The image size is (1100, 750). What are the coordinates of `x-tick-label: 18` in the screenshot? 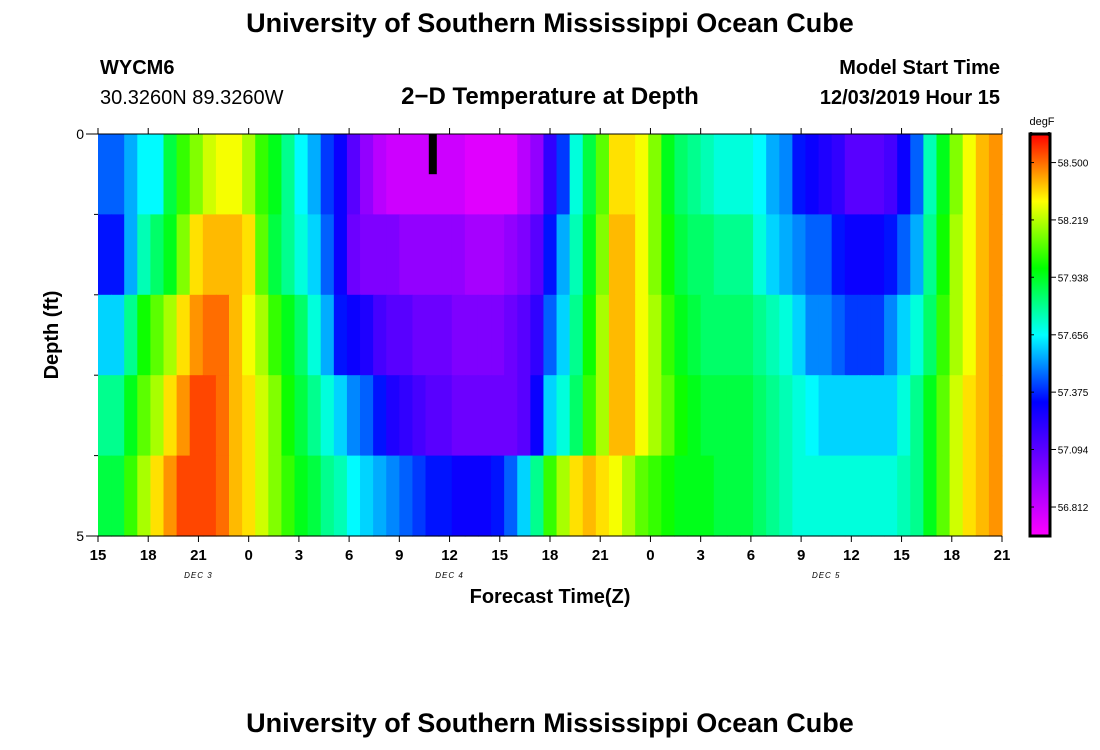 It's located at (550, 555).